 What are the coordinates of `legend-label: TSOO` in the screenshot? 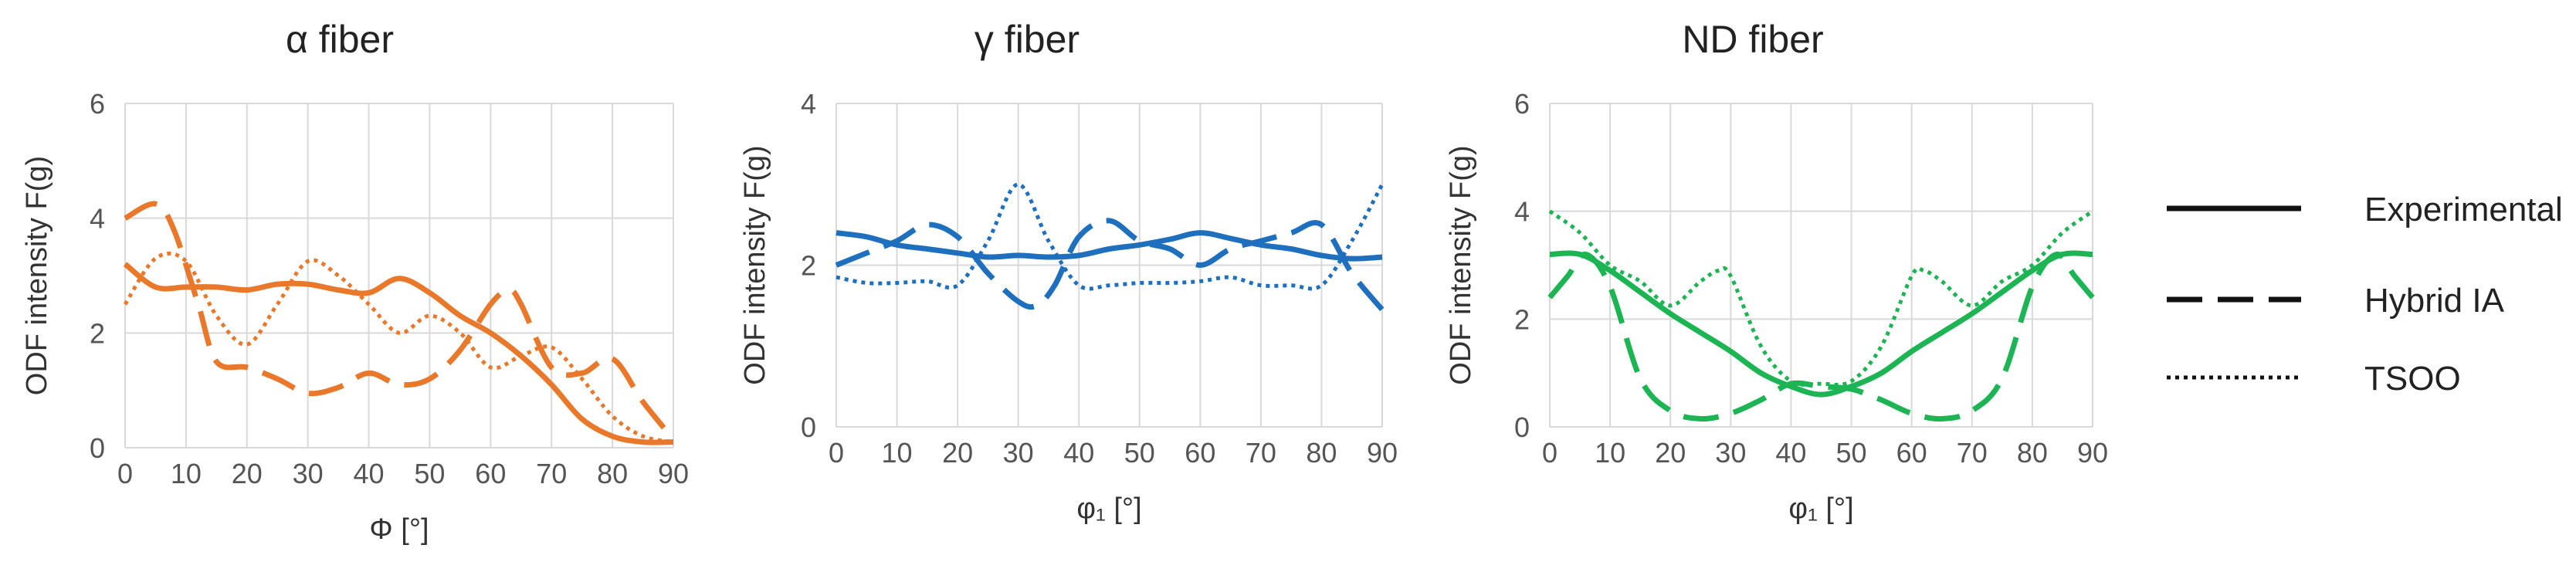 It's located at (2412, 379).